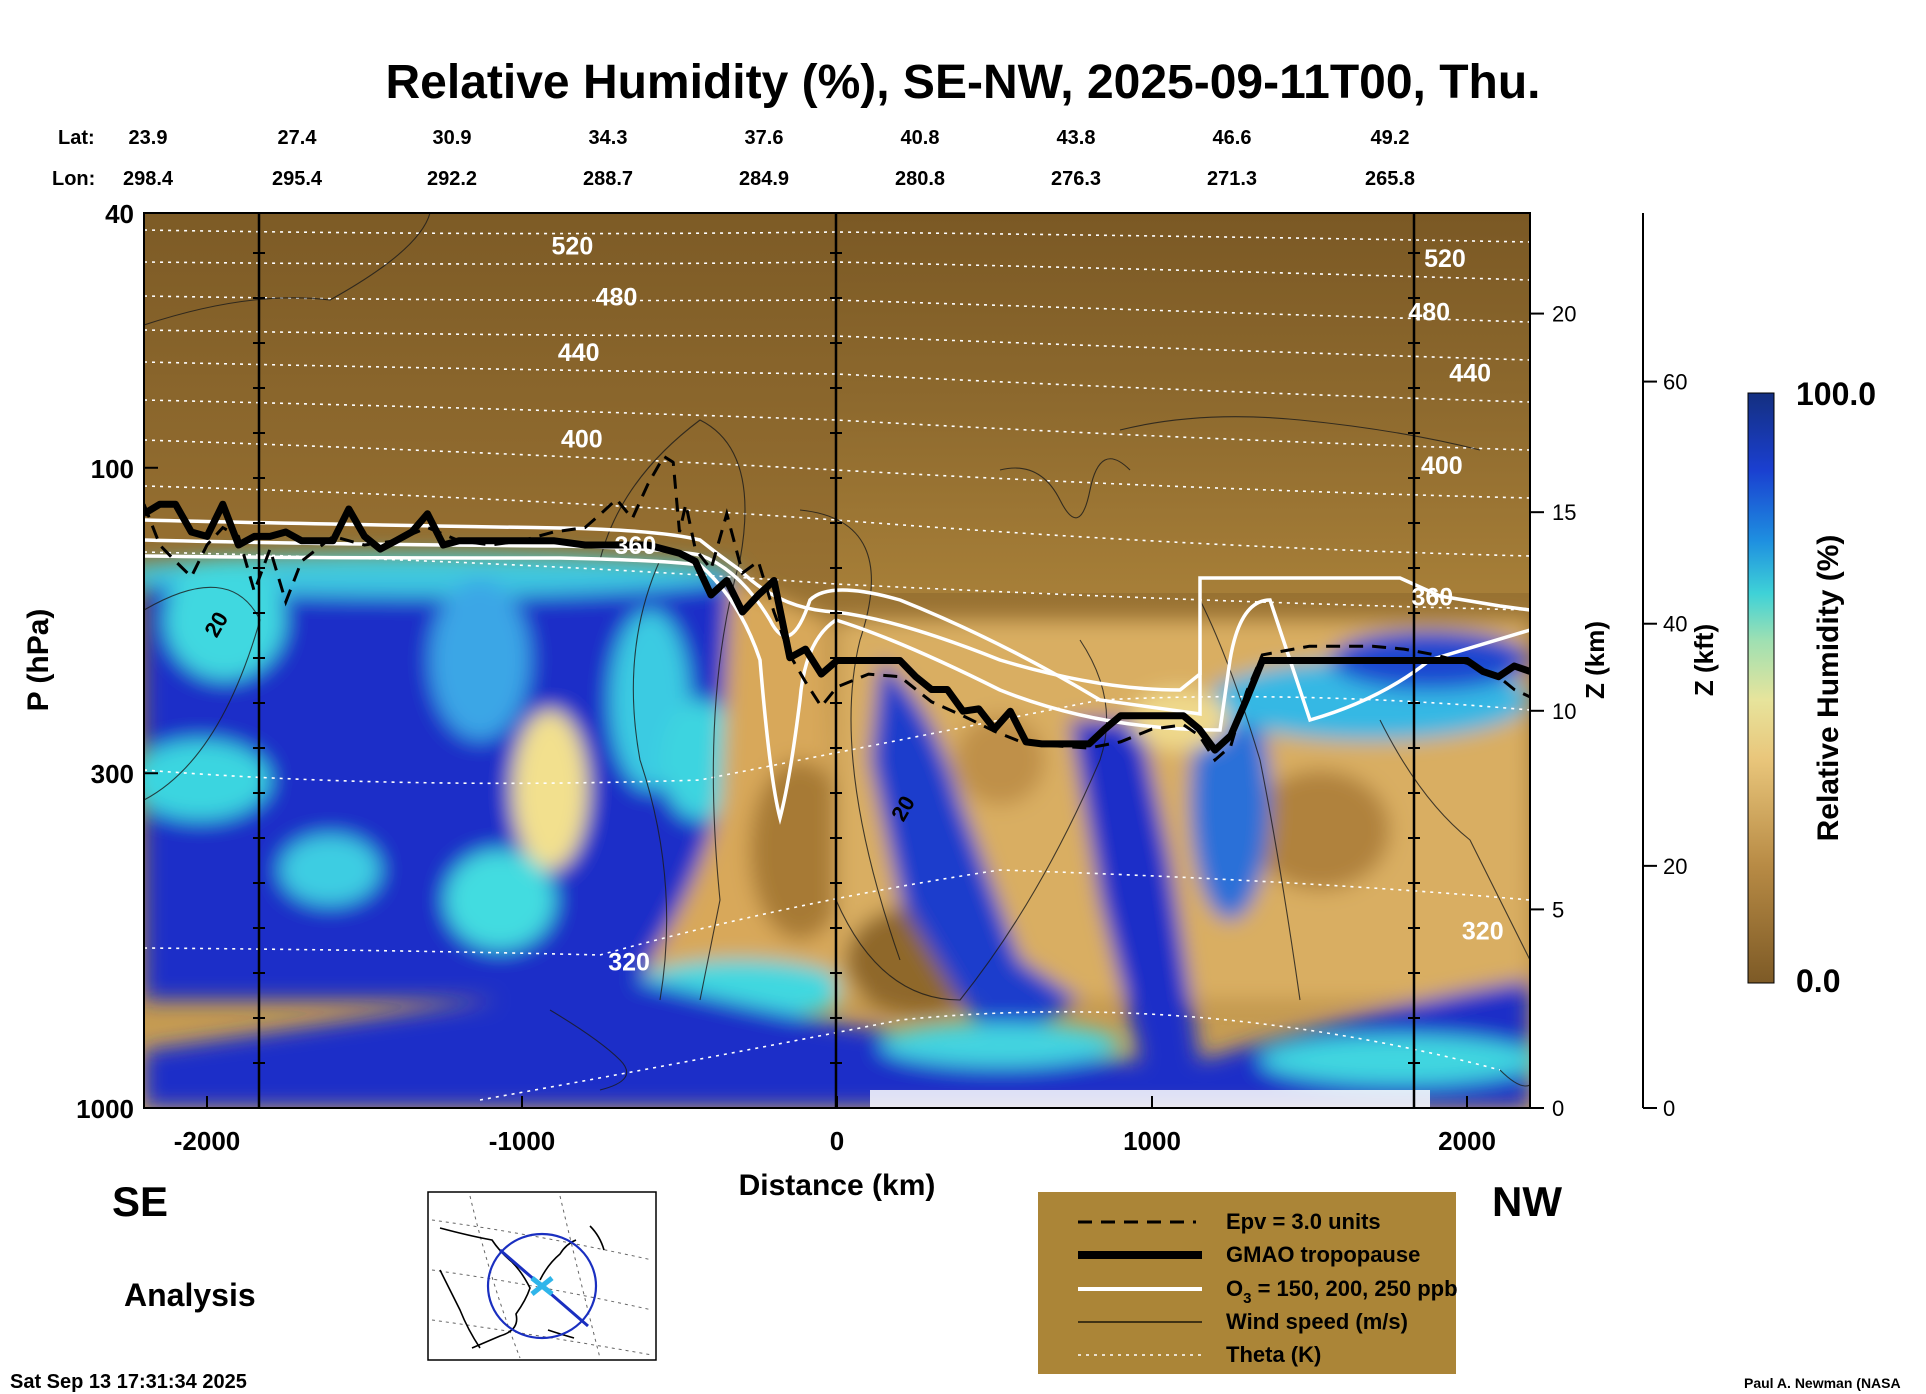 This screenshot has height=1394, width=1926. Describe the element at coordinates (1836, 394) in the screenshot. I see `colorbar-max-label: 100.0` at that location.